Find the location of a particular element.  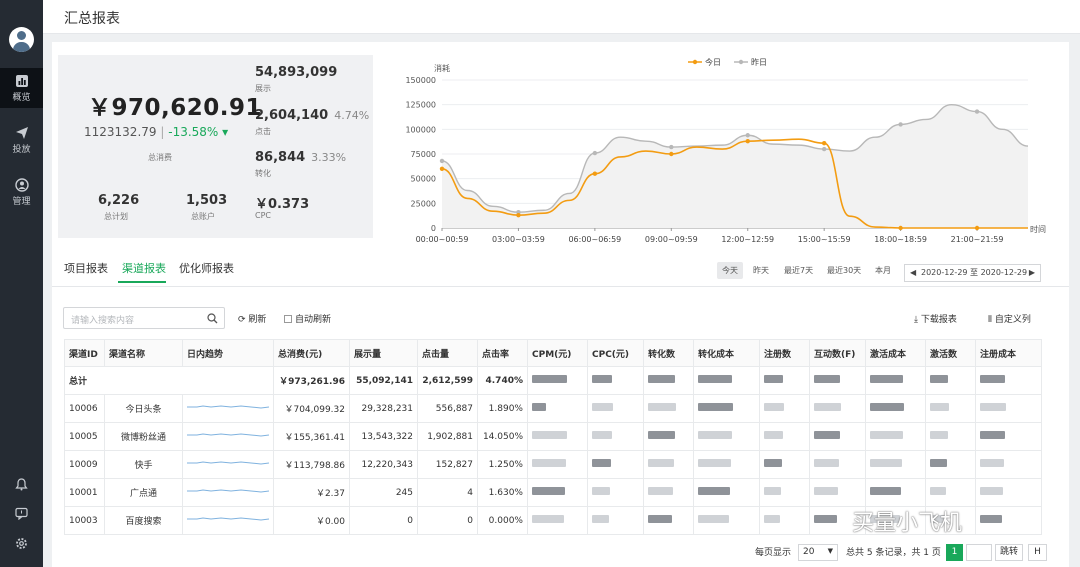

tab-channel-report: 渠道报表 is located at coordinates (144, 268).